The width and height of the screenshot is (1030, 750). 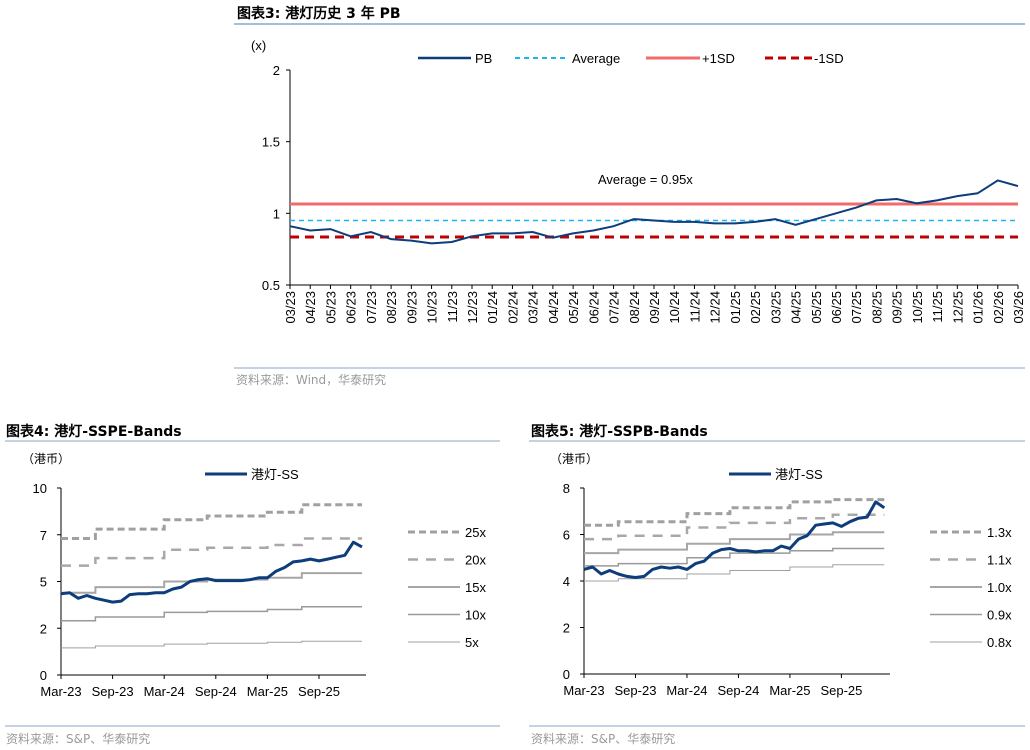 I want to click on x-tick-label: 08/25, so click(x=876, y=307).